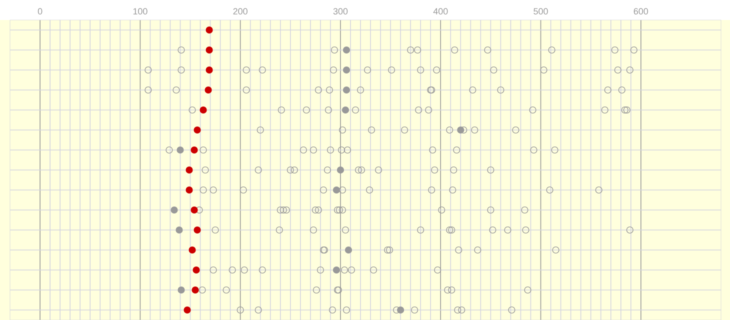 Image resolution: width=730 pixels, height=320 pixels. What do you see at coordinates (140, 11) in the screenshot?
I see `x-tick-label: 100` at bounding box center [140, 11].